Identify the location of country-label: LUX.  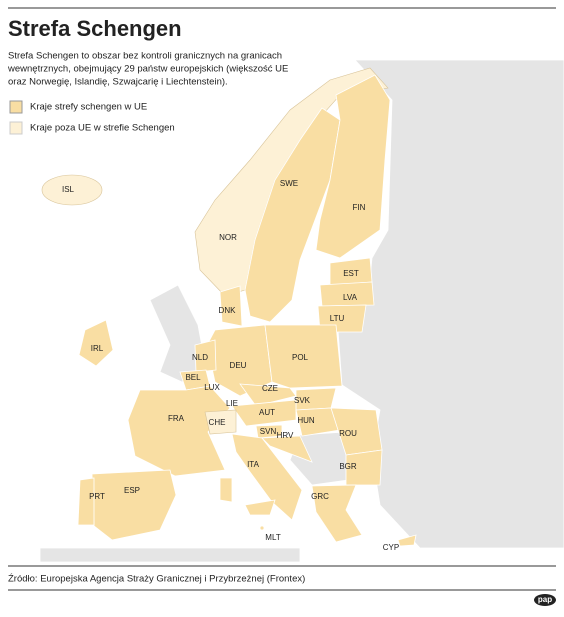
(212, 387).